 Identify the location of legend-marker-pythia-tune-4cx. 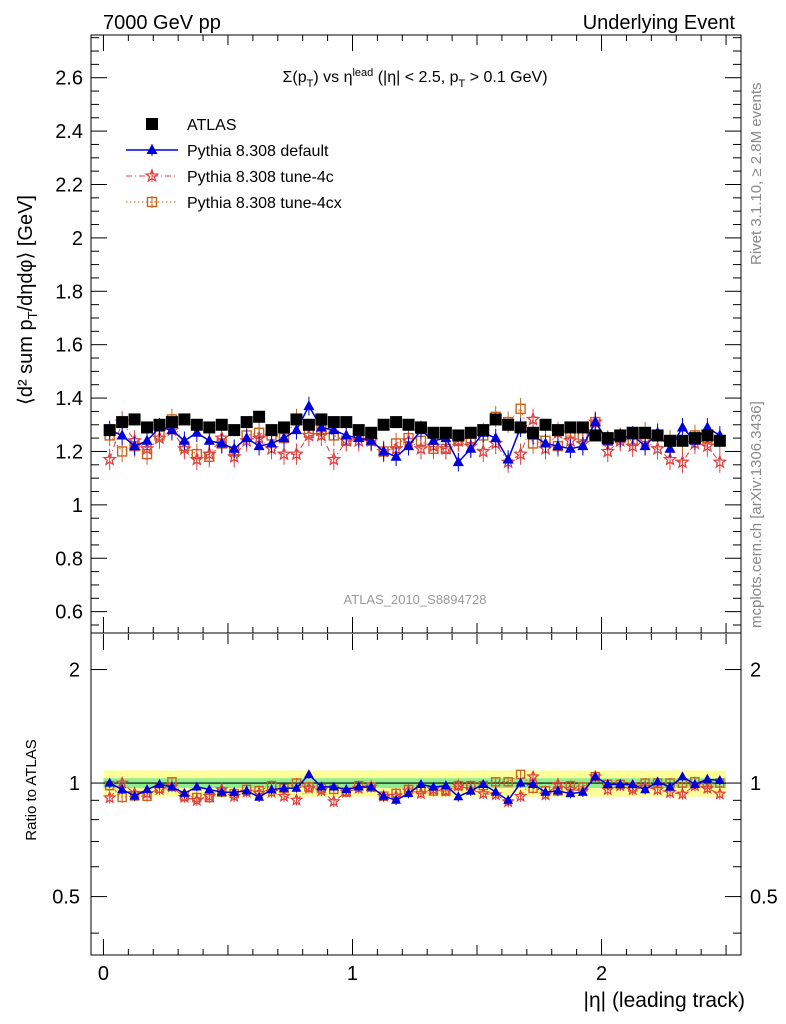
(152, 202).